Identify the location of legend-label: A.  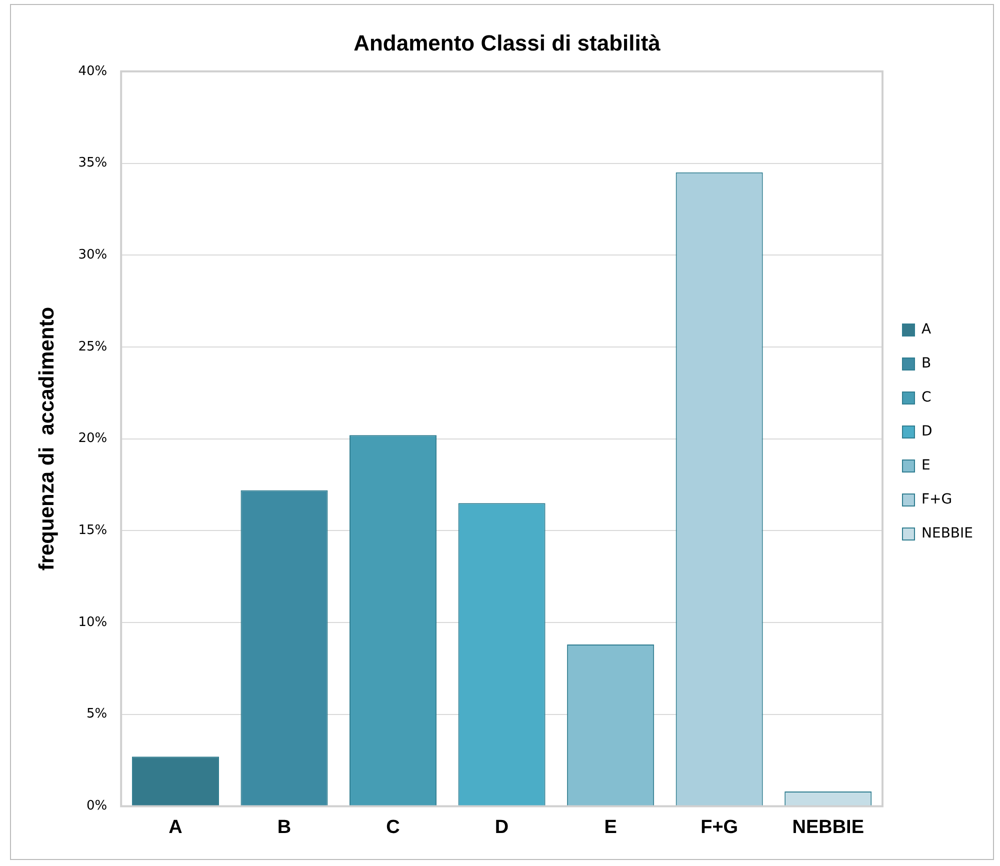
(927, 330).